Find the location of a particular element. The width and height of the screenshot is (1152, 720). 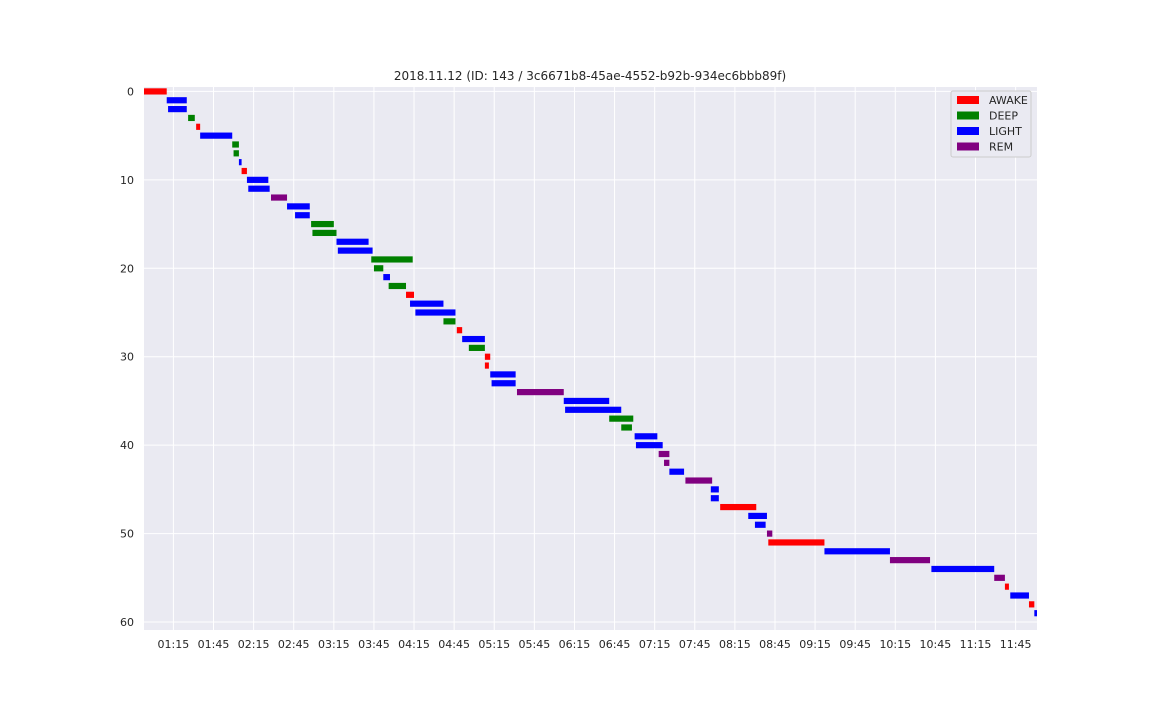

legend-swatch-deep is located at coordinates (968, 115).